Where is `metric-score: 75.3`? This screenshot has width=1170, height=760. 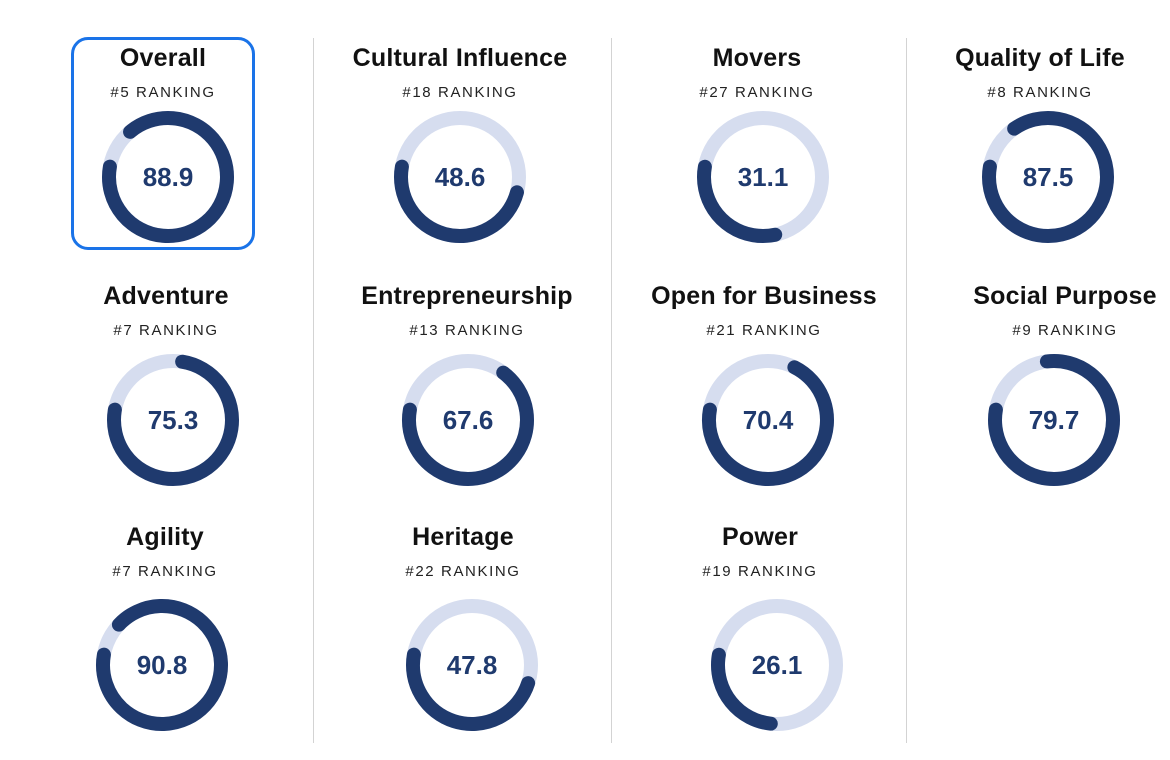 metric-score: 75.3 is located at coordinates (173, 420).